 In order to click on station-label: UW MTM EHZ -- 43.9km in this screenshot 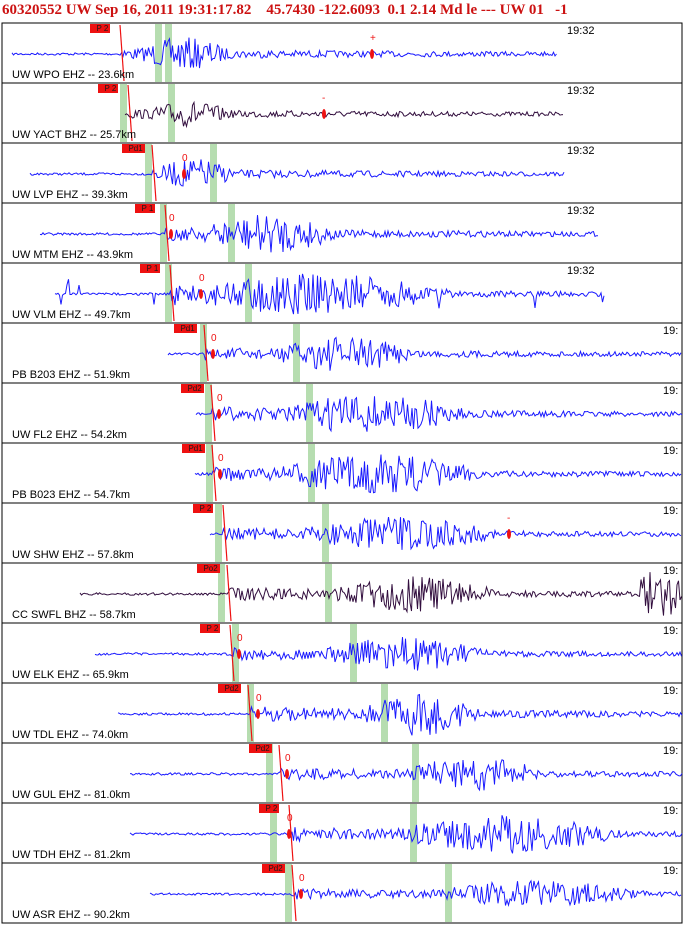, I will do `click(72, 255)`.